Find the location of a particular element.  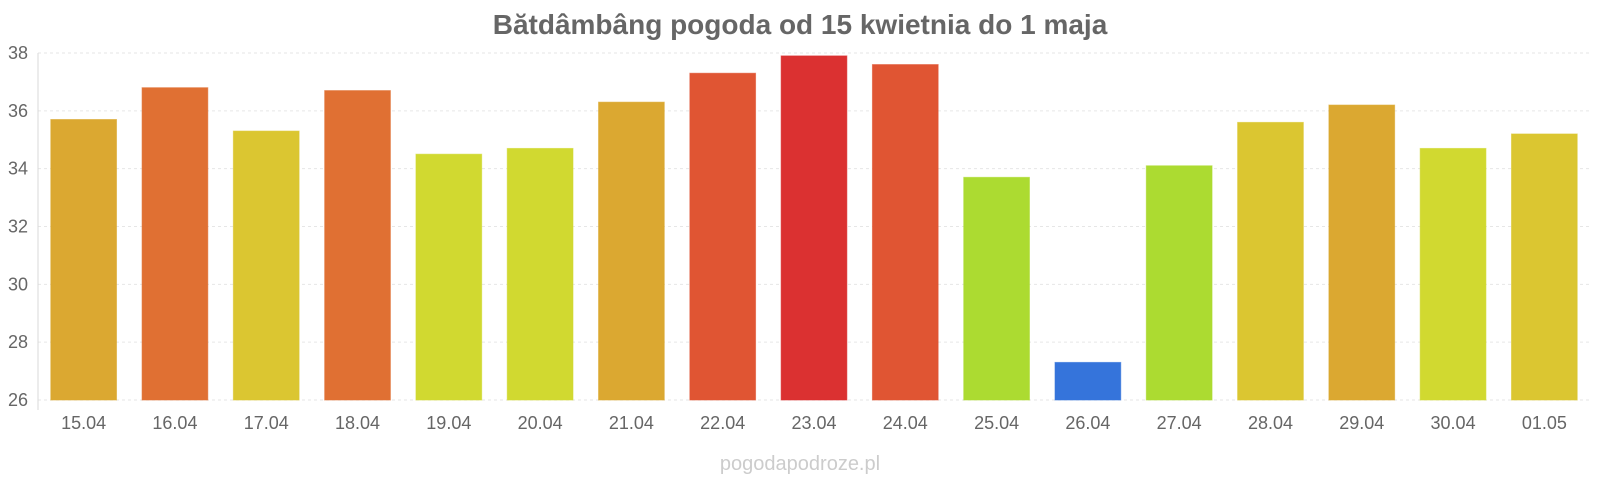

bar-21.04 is located at coordinates (631, 251).